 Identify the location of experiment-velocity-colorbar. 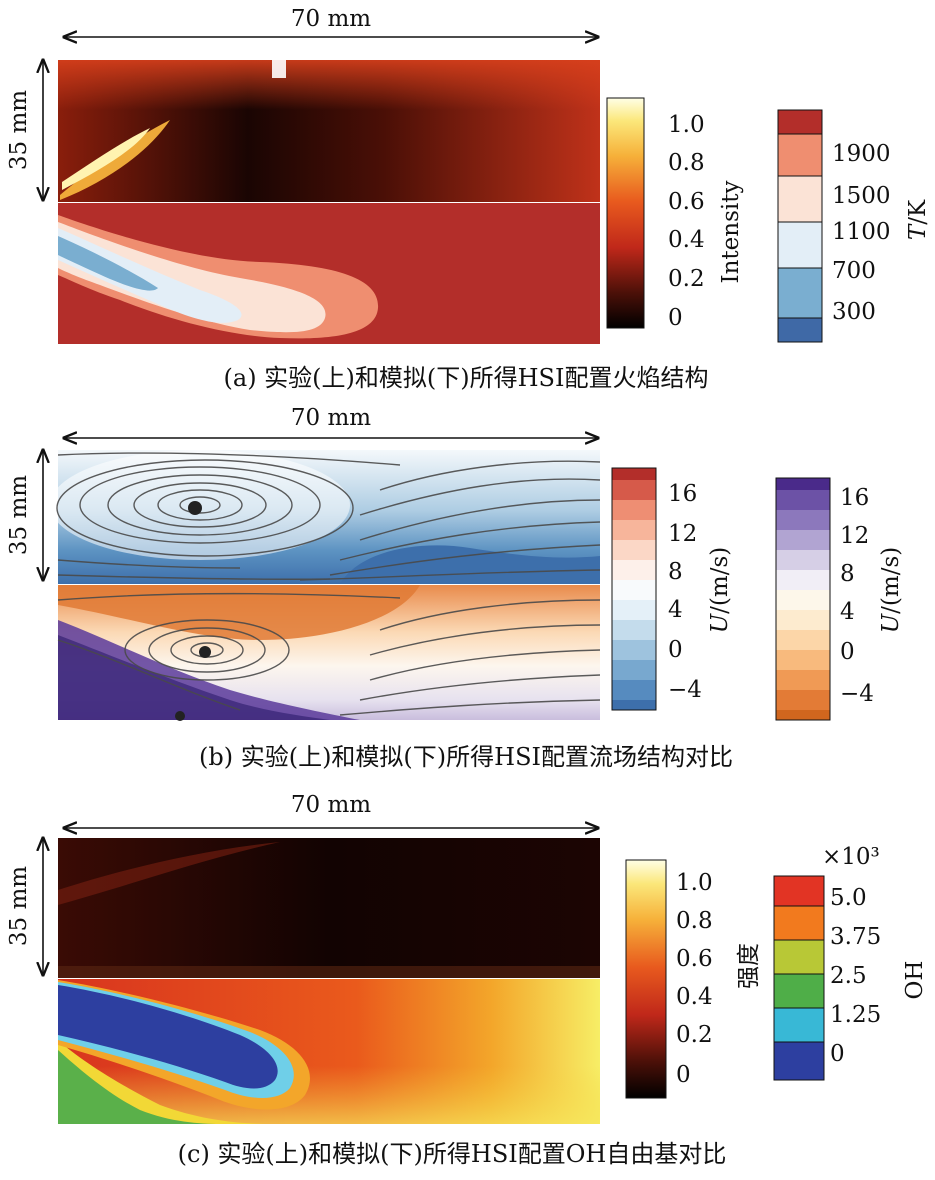
(634, 589).